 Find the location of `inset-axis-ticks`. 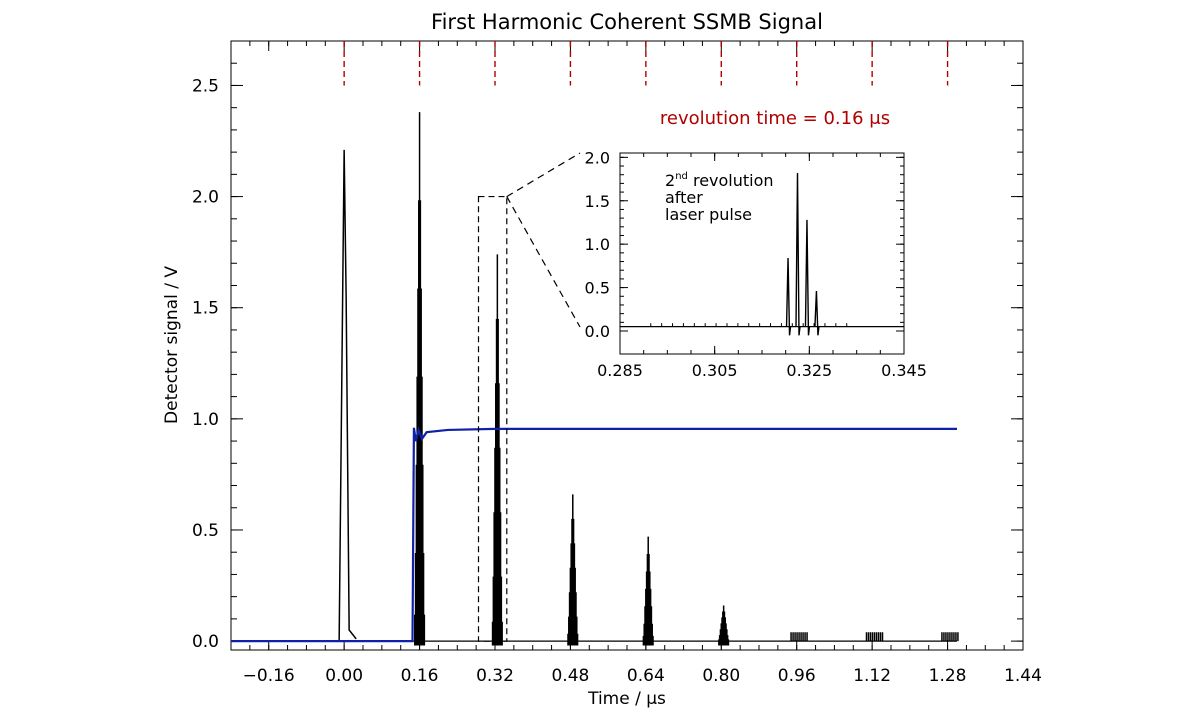

inset-axis-ticks is located at coordinates (762, 253).